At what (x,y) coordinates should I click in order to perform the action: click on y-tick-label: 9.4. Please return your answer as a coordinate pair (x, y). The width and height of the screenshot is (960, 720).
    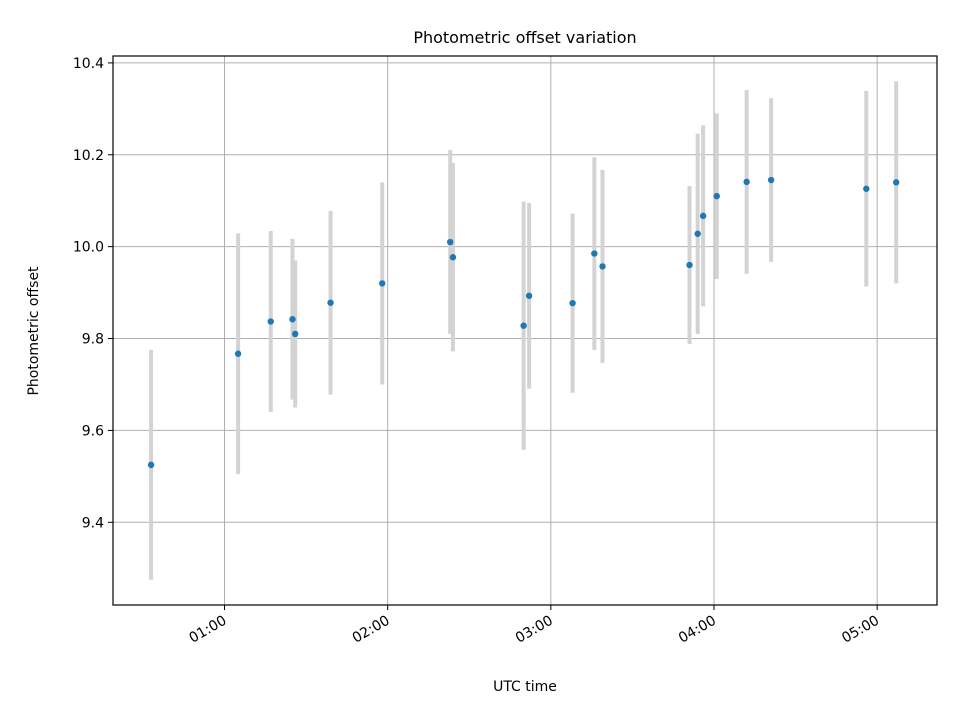
    Looking at the image, I should click on (93, 523).